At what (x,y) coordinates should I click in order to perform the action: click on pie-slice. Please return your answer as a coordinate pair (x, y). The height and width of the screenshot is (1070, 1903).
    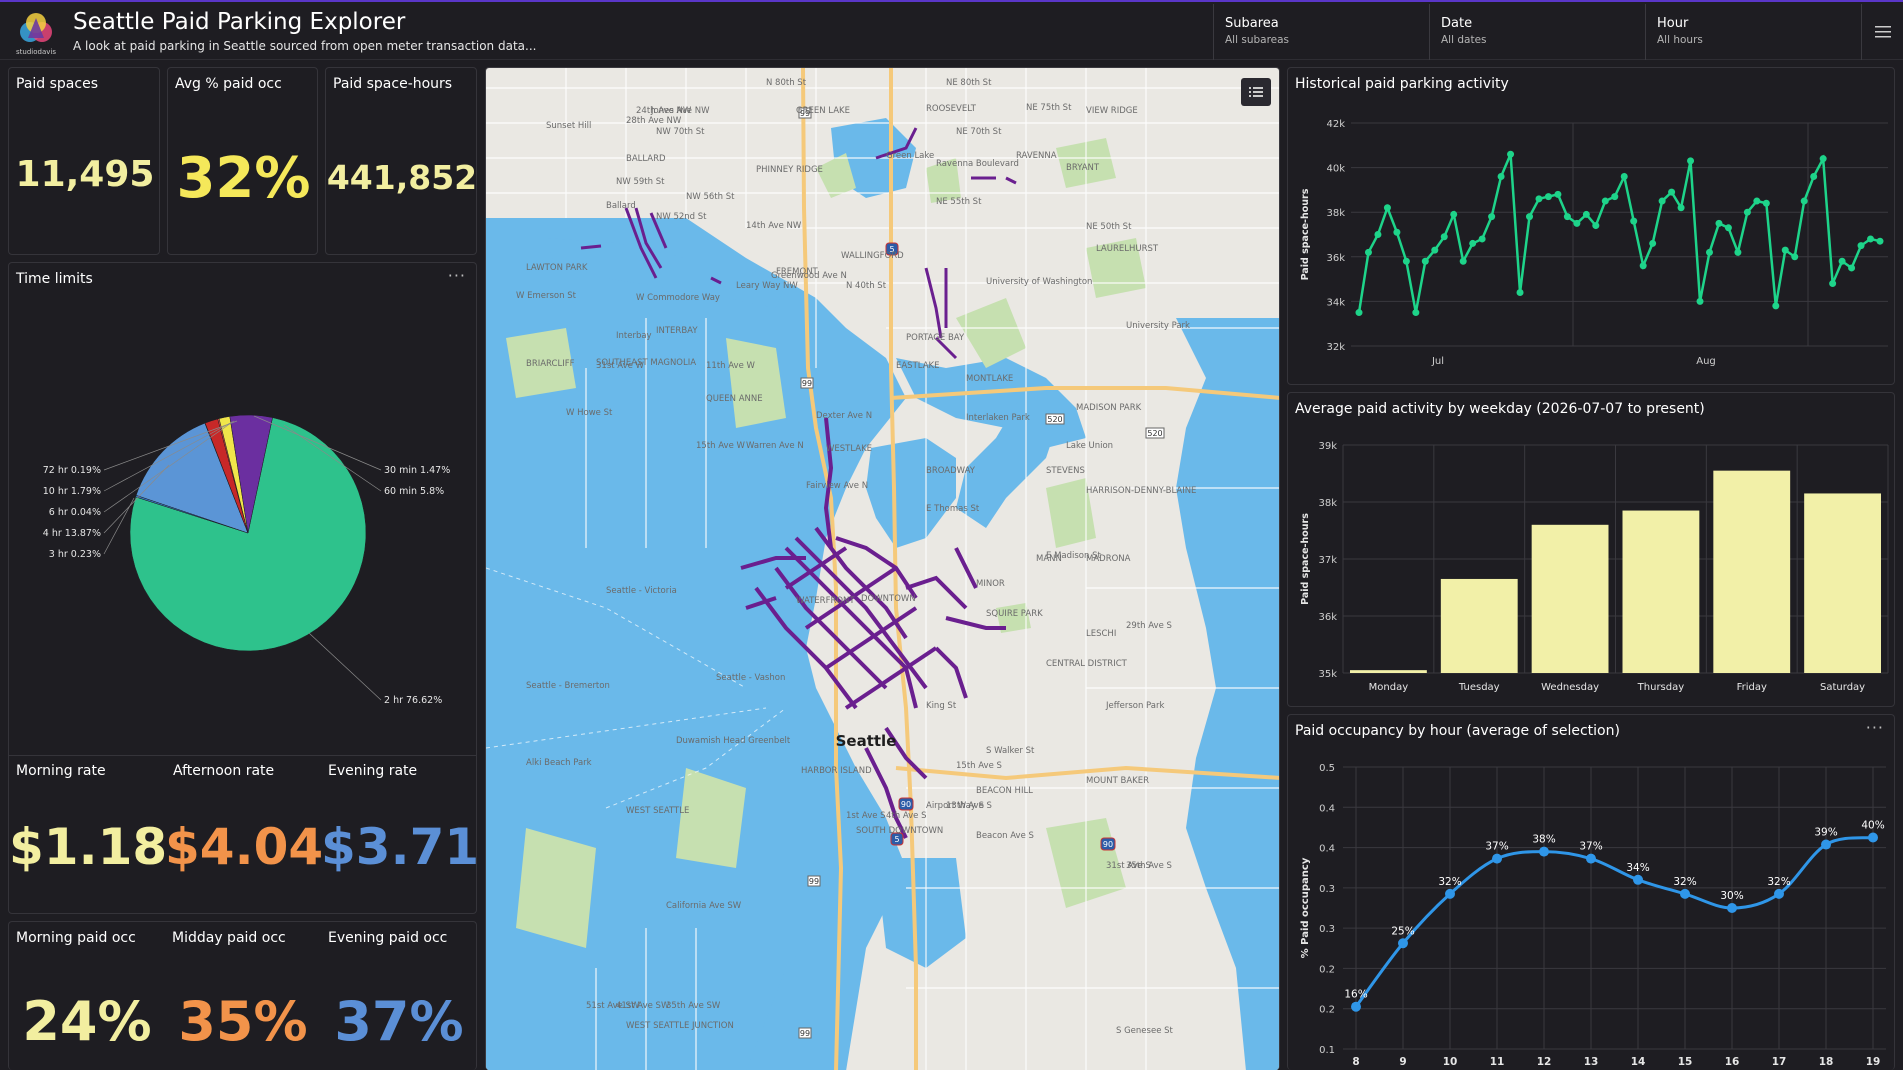
    Looking at the image, I should click on (192, 478).